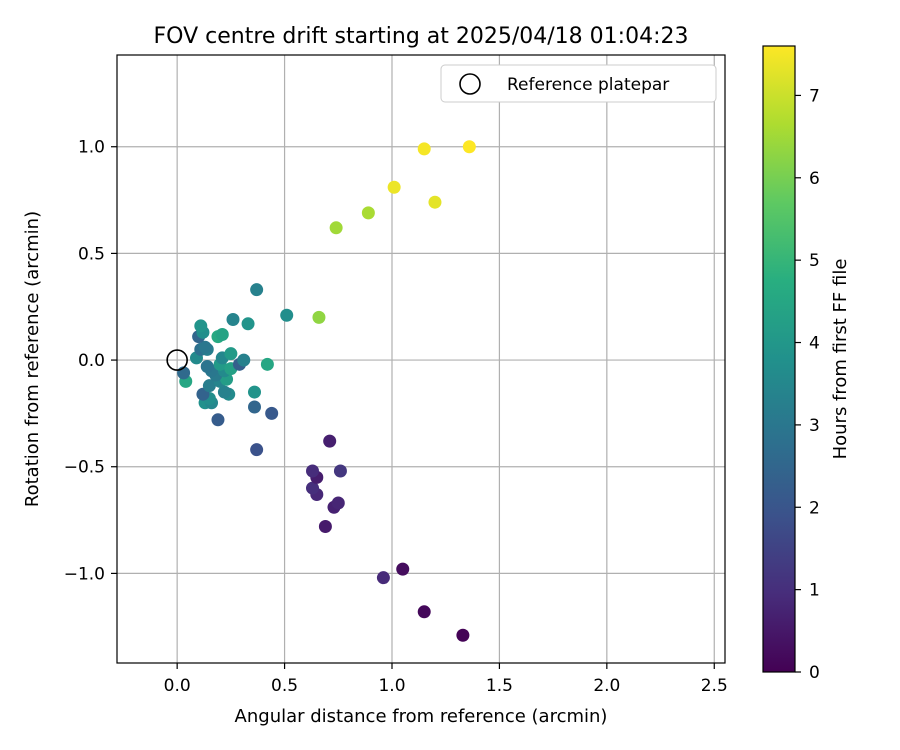  I want to click on colorbar-tick-label: 3, so click(814, 426).